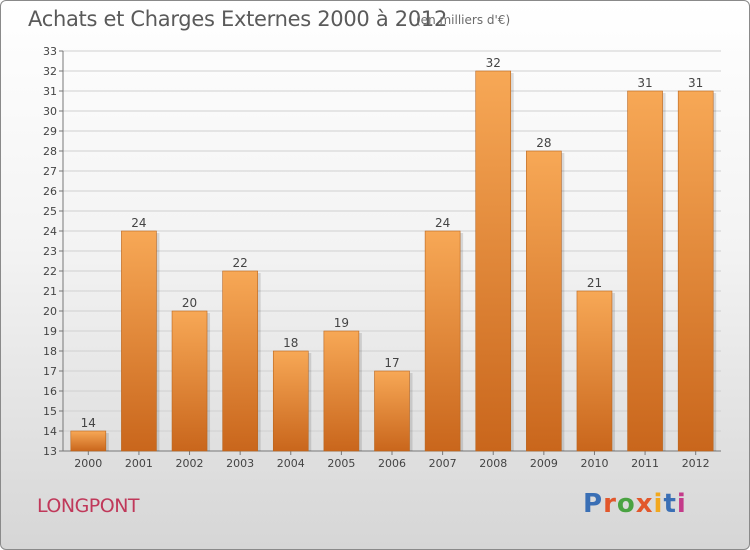  What do you see at coordinates (493, 463) in the screenshot?
I see `x-tick-label: 2008` at bounding box center [493, 463].